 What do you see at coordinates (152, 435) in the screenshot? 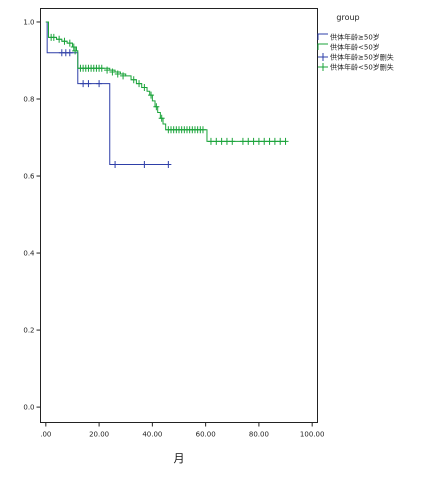
I see `x-tick-label: 40.00` at bounding box center [152, 435].